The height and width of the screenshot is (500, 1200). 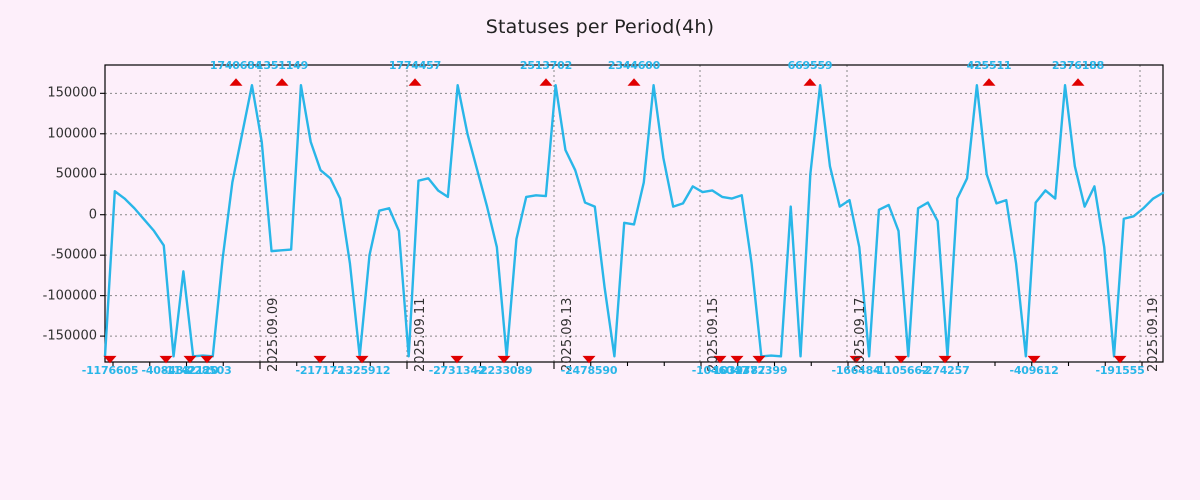 What do you see at coordinates (810, 66) in the screenshot?
I see `max-value-label: 669559` at bounding box center [810, 66].